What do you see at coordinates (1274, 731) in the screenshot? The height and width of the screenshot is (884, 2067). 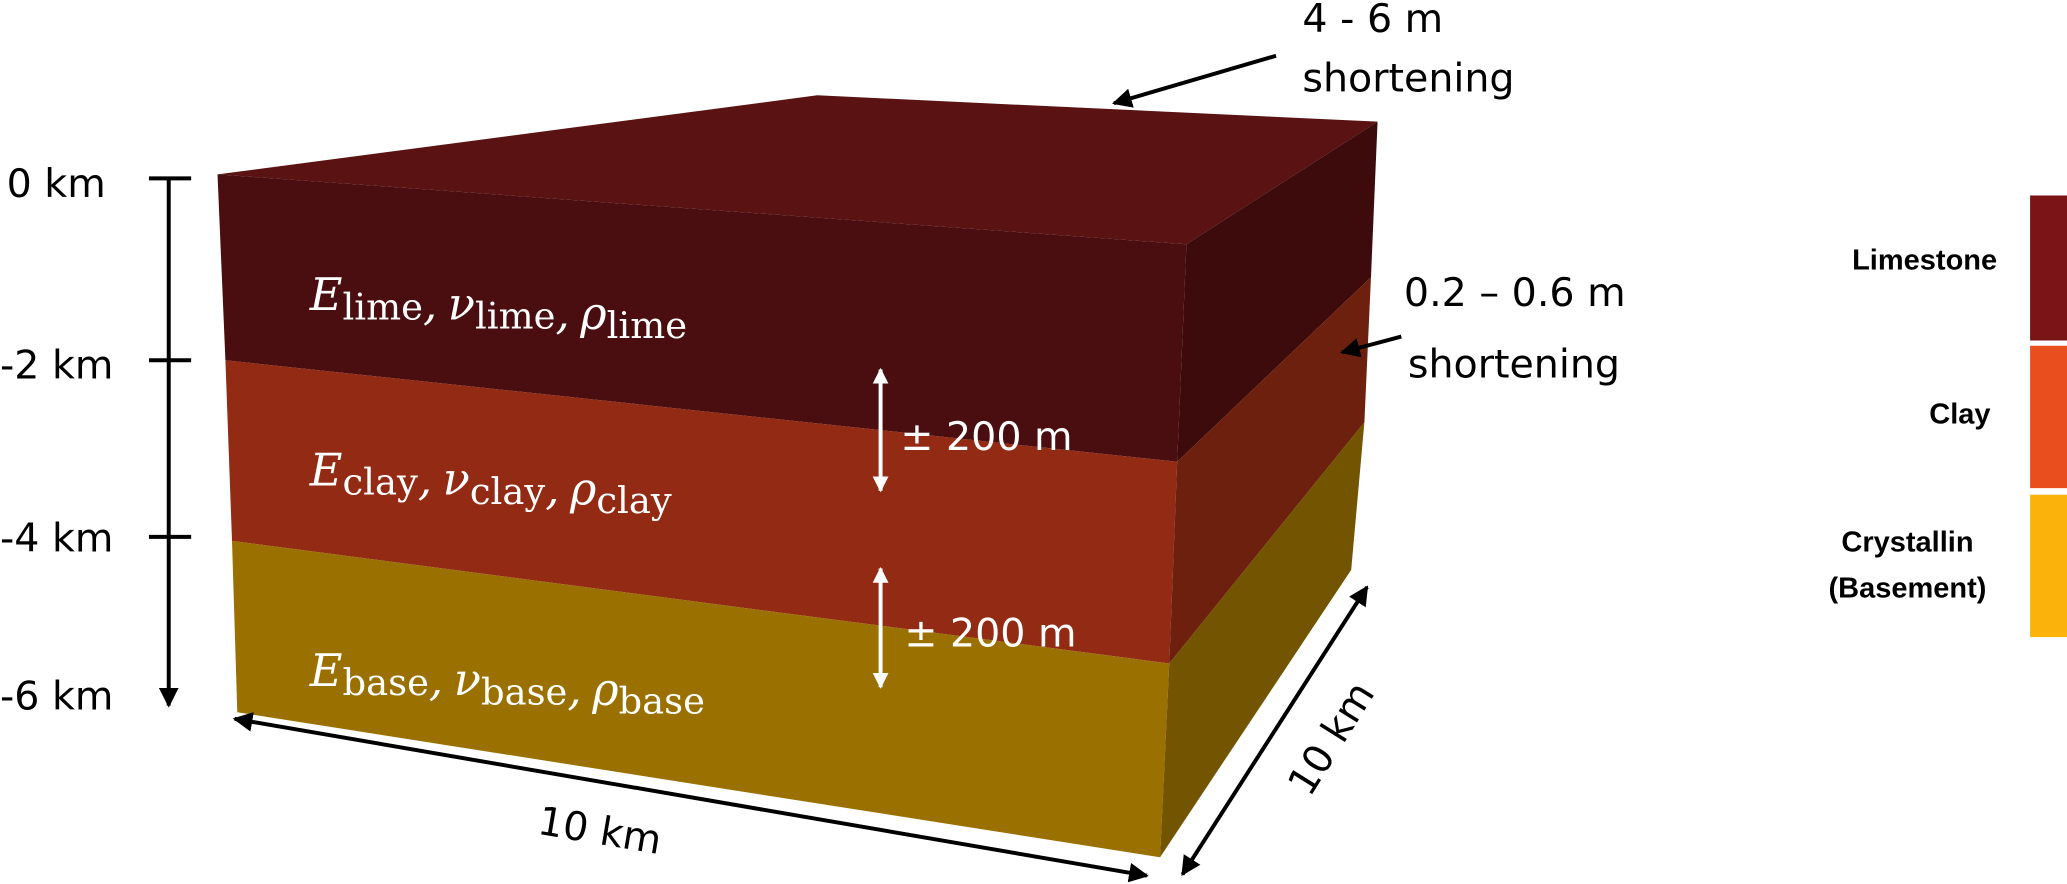 I see `depth-arrow` at bounding box center [1274, 731].